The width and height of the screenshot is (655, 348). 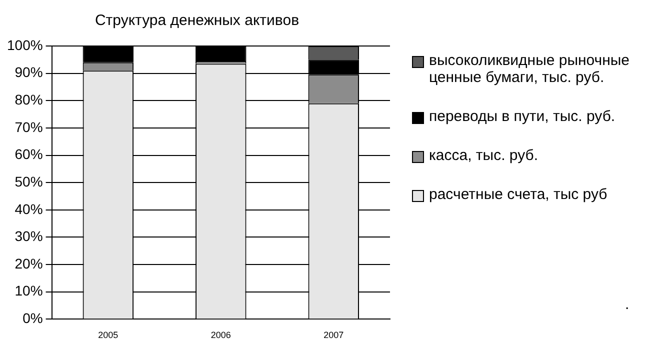 I want to click on y-tick-label: 80%, so click(x=28, y=100).